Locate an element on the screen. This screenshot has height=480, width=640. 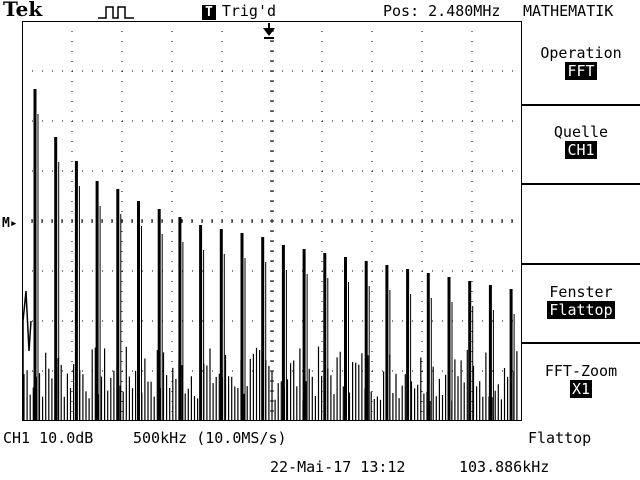
trigger-status: T Trig'd is located at coordinates (239, 11).